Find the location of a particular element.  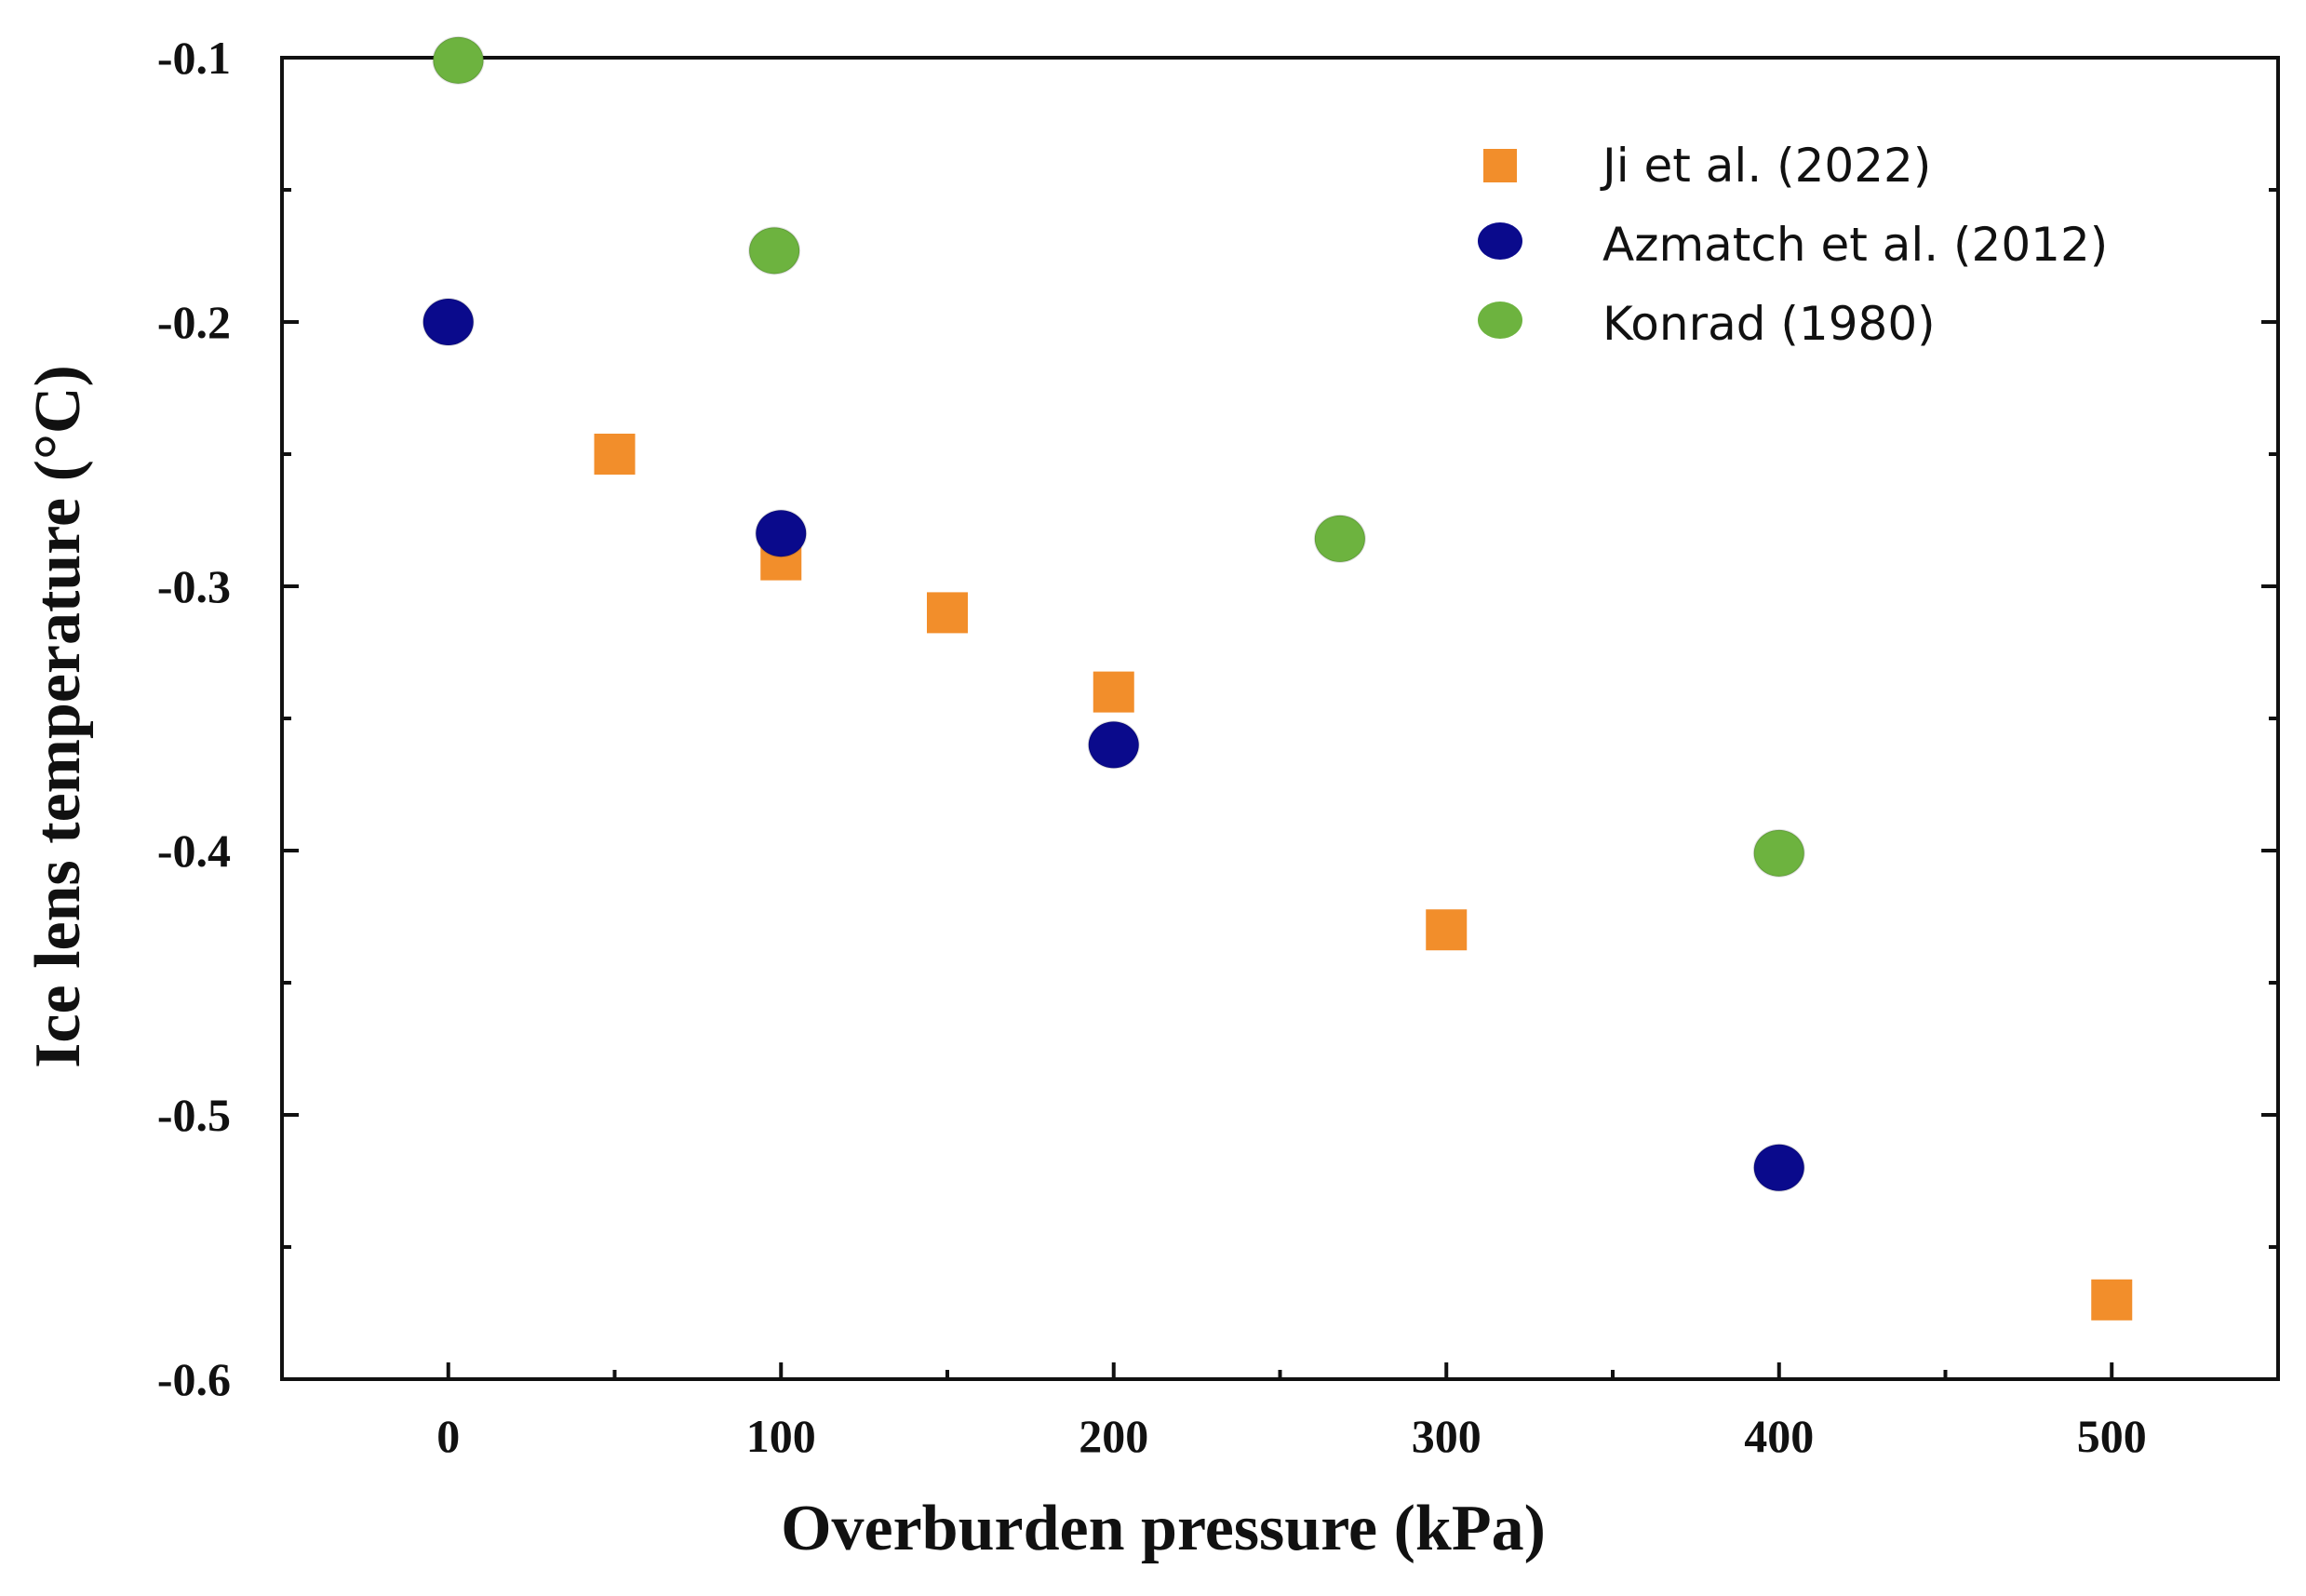

y-tick-label: -0.4 is located at coordinates (194, 851).